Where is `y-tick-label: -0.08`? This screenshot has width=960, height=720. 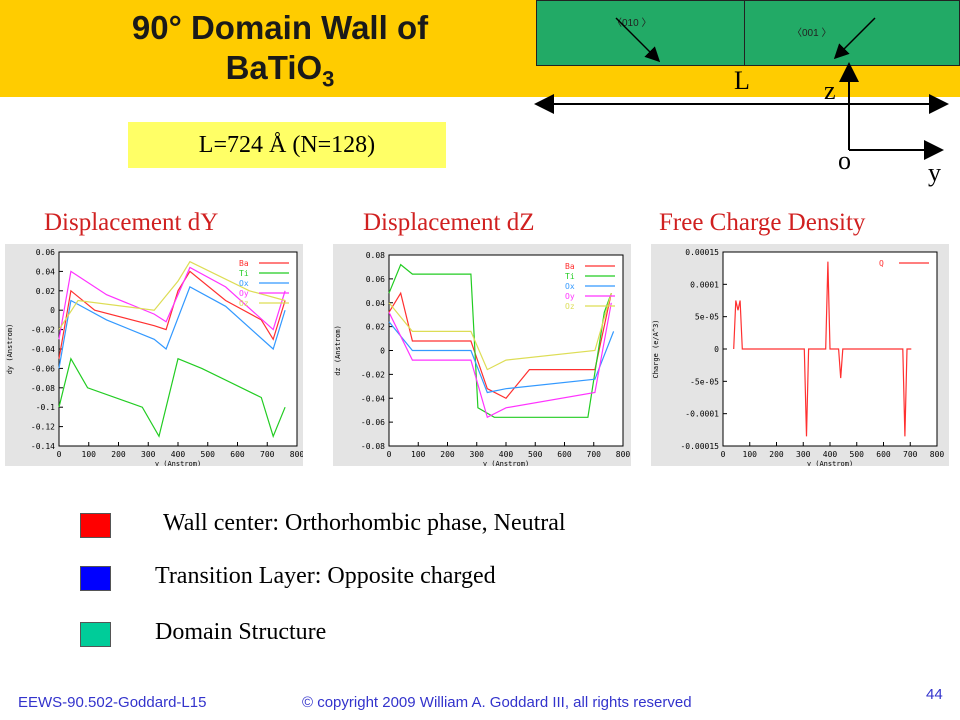 y-tick-label: -0.08 is located at coordinates (373, 446).